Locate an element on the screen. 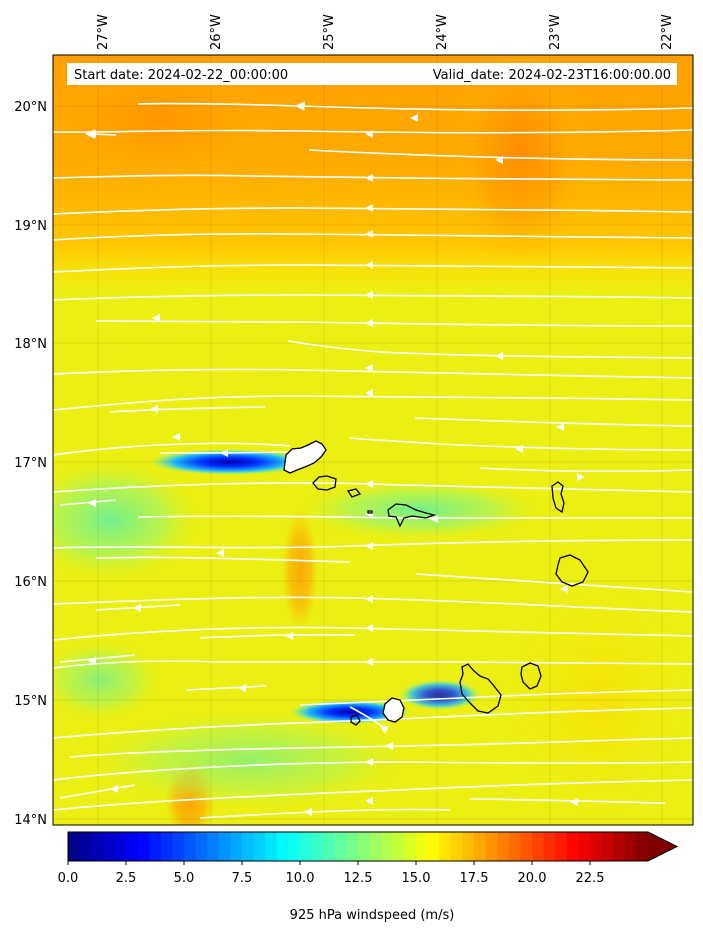  colorbar-tick-label: 12.5 is located at coordinates (358, 878).